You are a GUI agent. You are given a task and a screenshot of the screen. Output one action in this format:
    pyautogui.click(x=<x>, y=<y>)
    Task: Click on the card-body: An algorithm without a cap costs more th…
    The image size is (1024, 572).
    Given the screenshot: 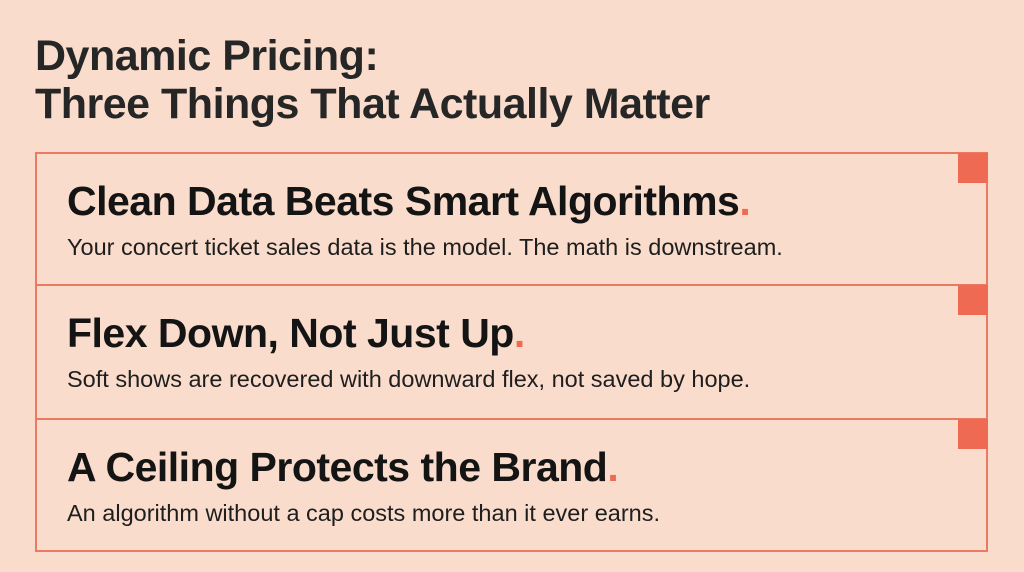 What is the action you would take?
    pyautogui.click(x=364, y=512)
    